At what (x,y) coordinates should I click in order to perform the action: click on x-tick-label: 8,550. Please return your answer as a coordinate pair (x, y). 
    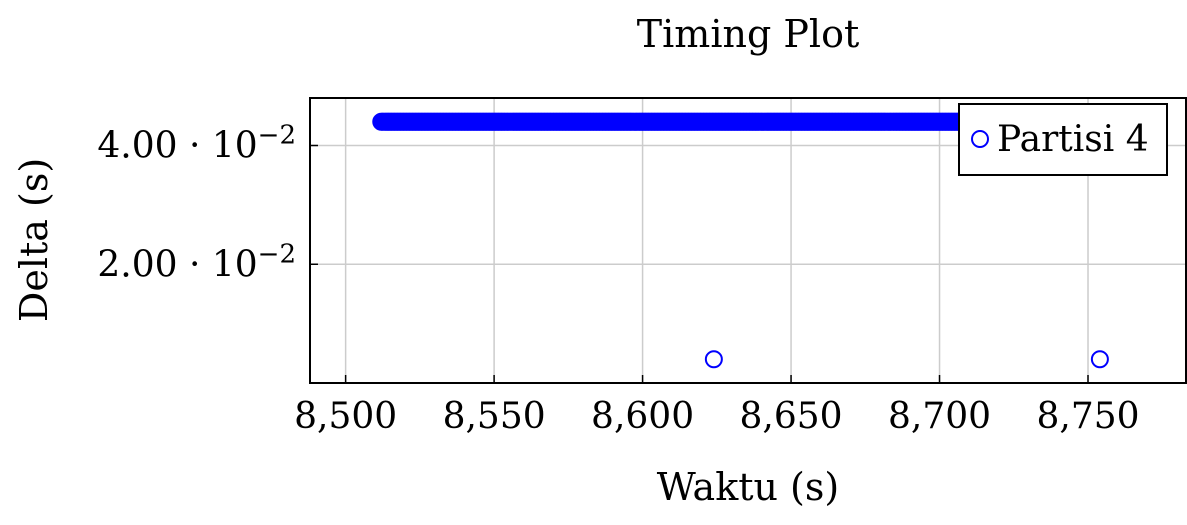
    Looking at the image, I should click on (494, 416).